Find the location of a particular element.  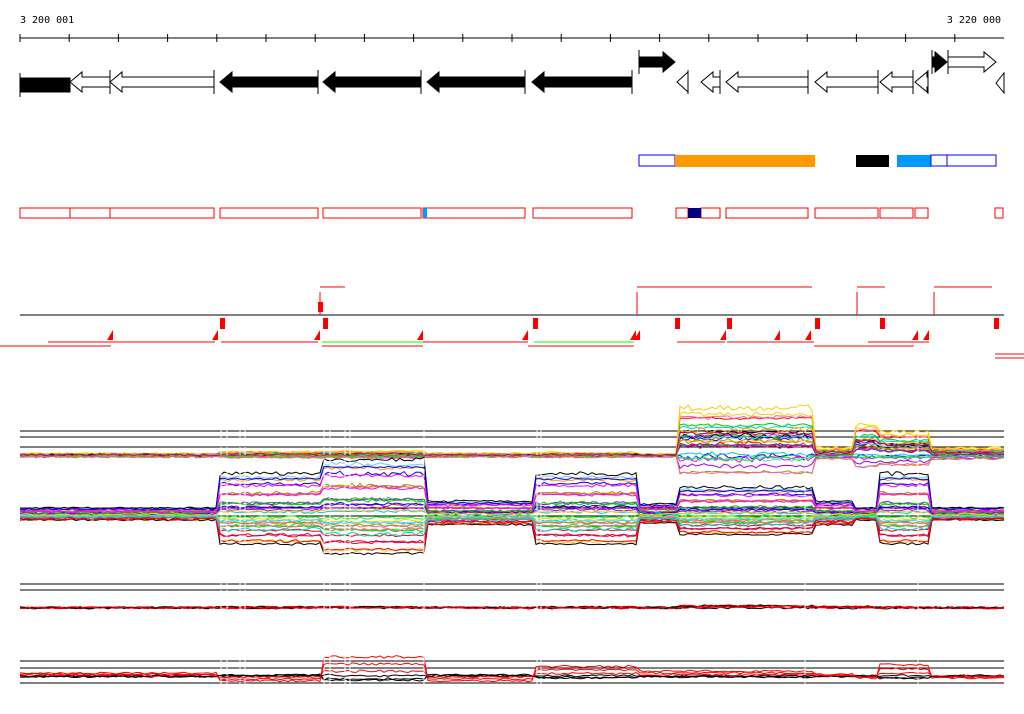

gene-arrow-yuzI is located at coordinates (921, 82).